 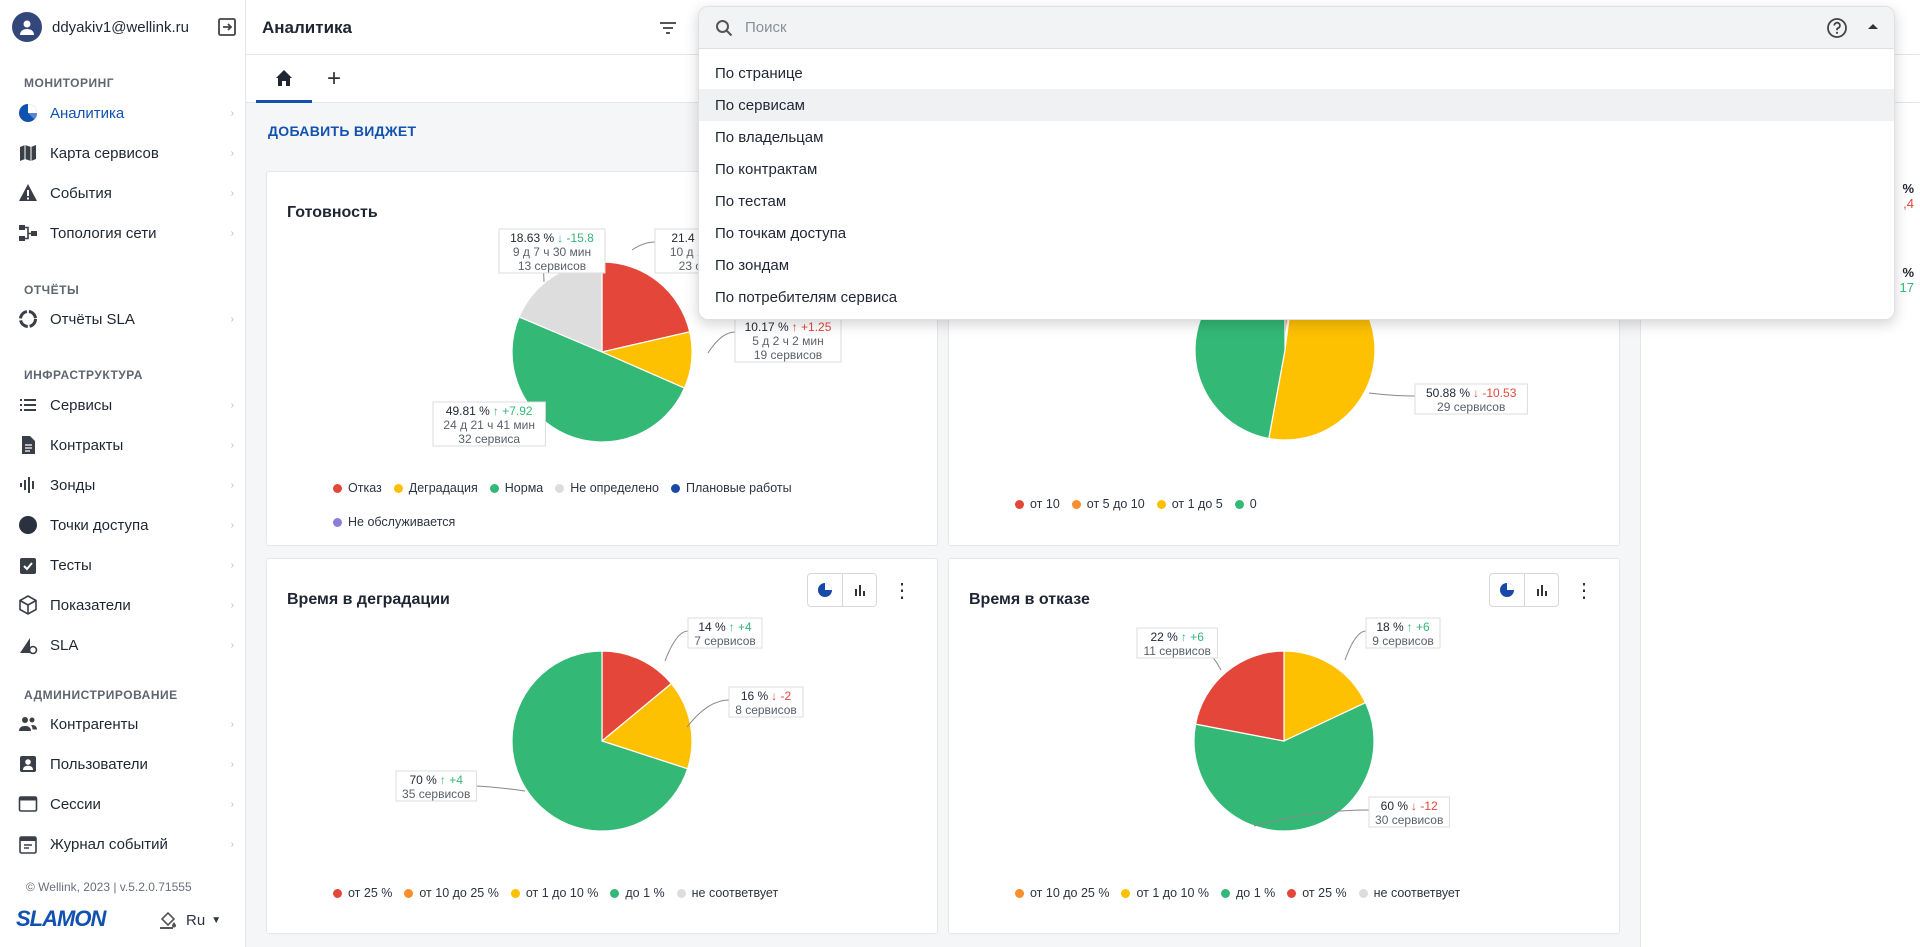 What do you see at coordinates (489, 425) in the screenshot?
I see `data-label-detail: 24 д 21 ч 41 мин` at bounding box center [489, 425].